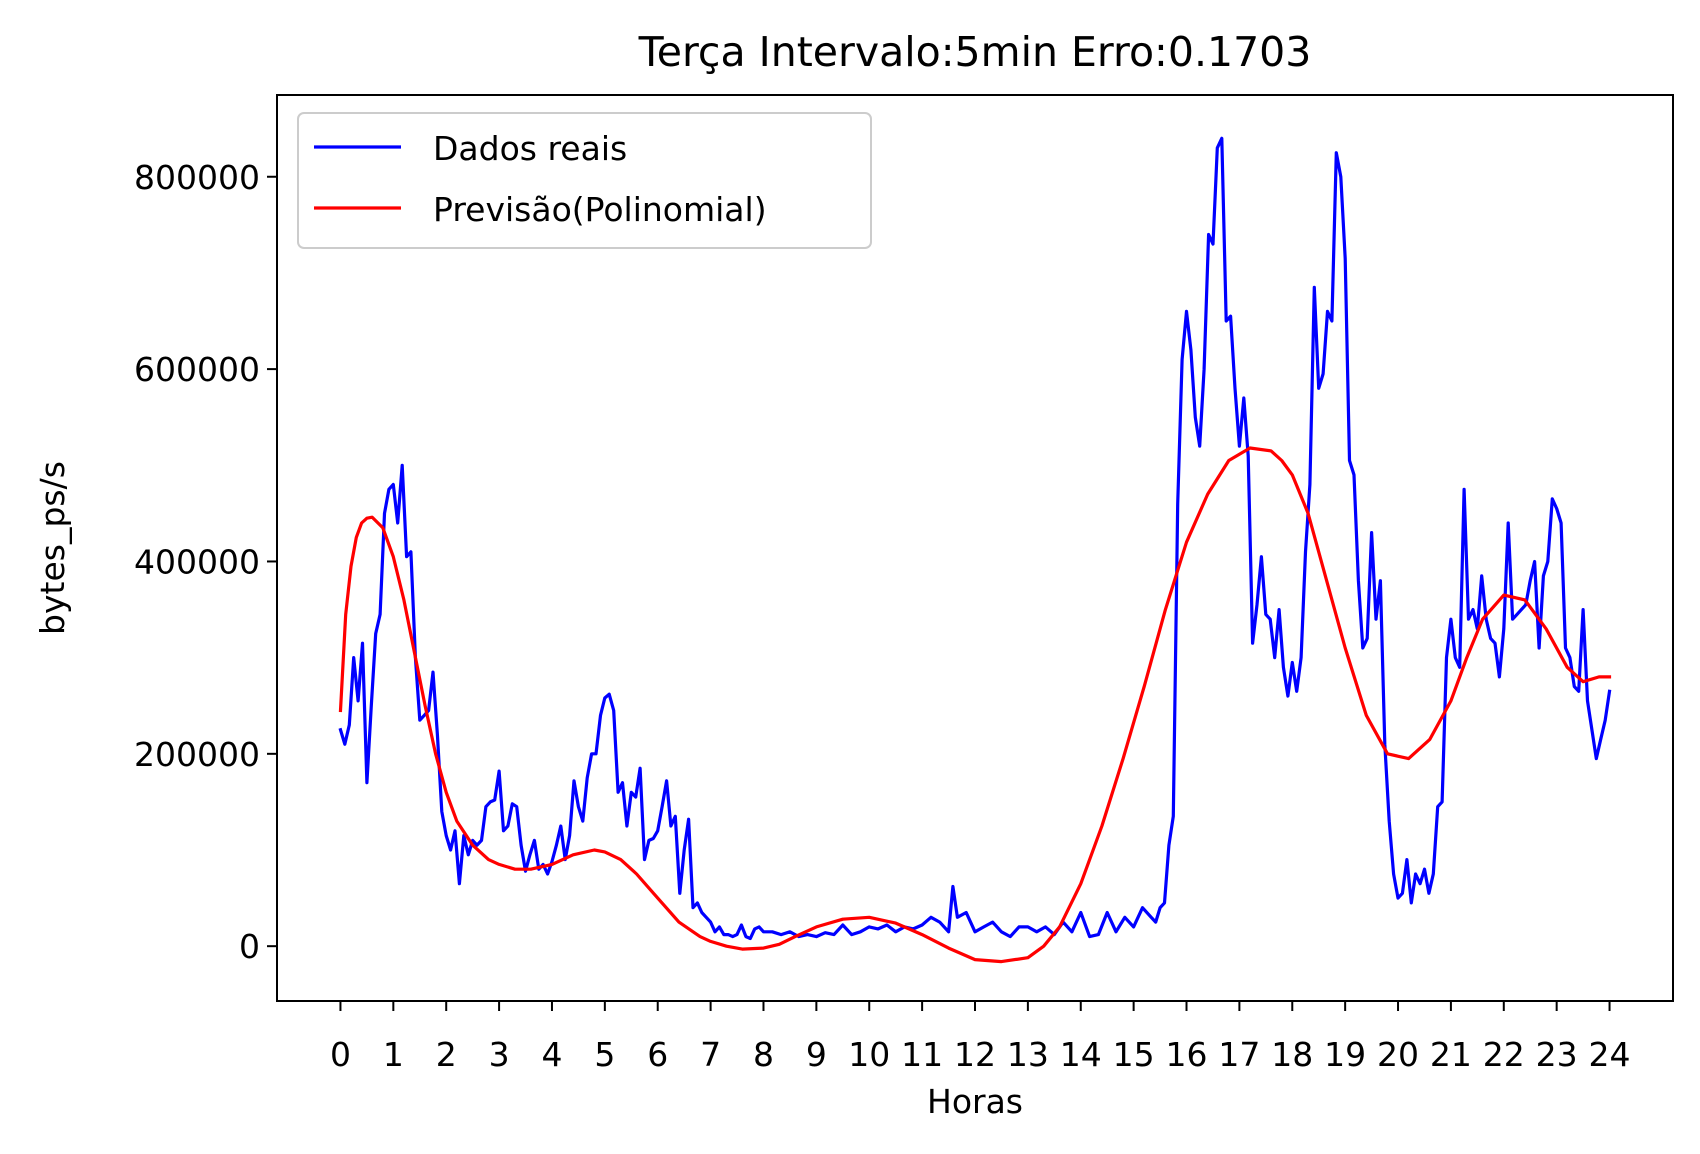 The height and width of the screenshot is (1154, 1700). I want to click on x-tick-label: 19, so click(1345, 1054).